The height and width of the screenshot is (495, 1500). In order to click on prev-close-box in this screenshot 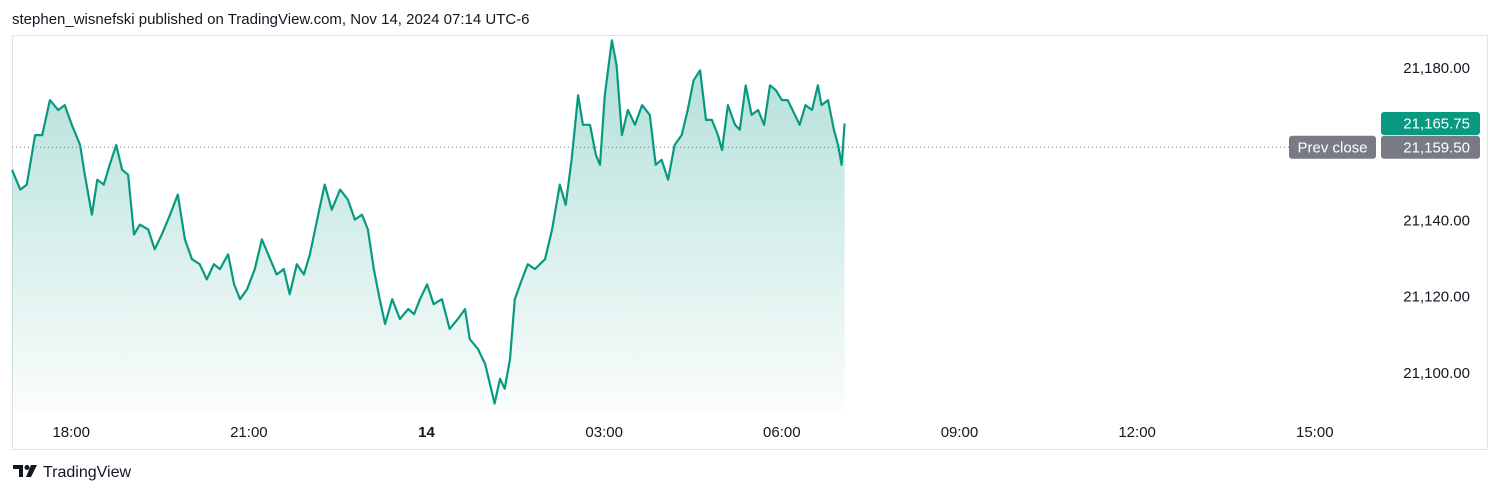, I will do `click(1430, 147)`.